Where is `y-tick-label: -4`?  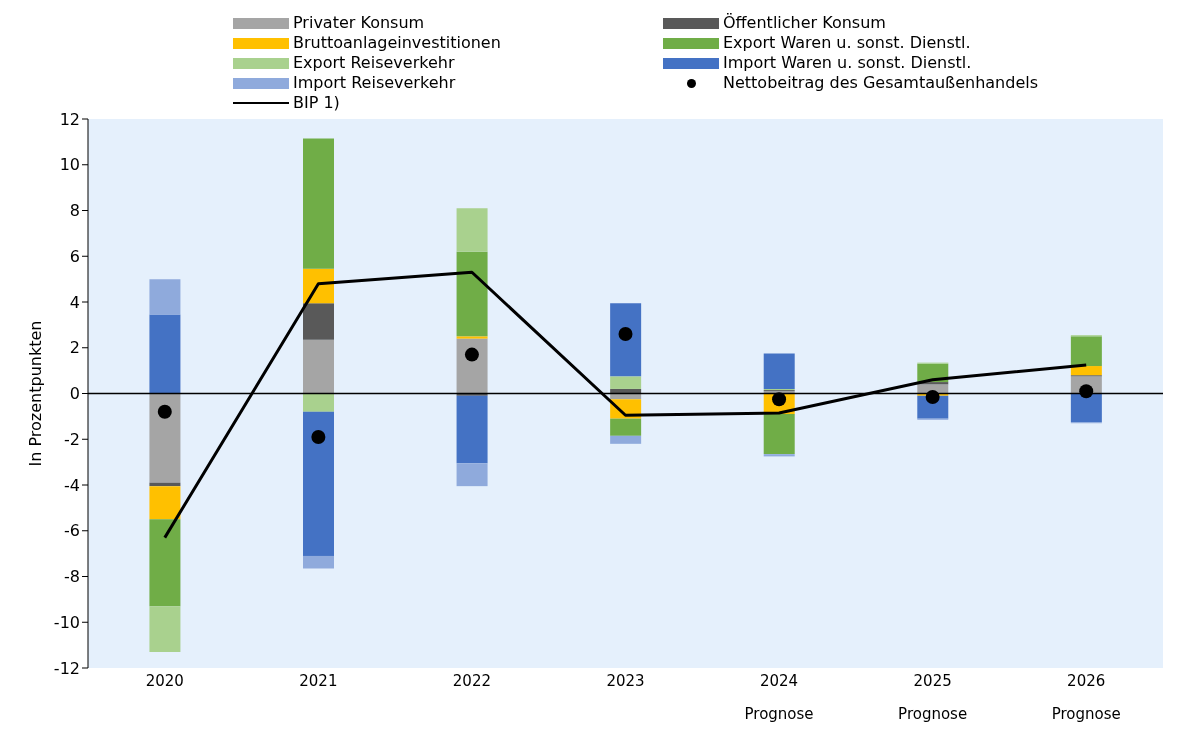
y-tick-label: -4 is located at coordinates (72, 485).